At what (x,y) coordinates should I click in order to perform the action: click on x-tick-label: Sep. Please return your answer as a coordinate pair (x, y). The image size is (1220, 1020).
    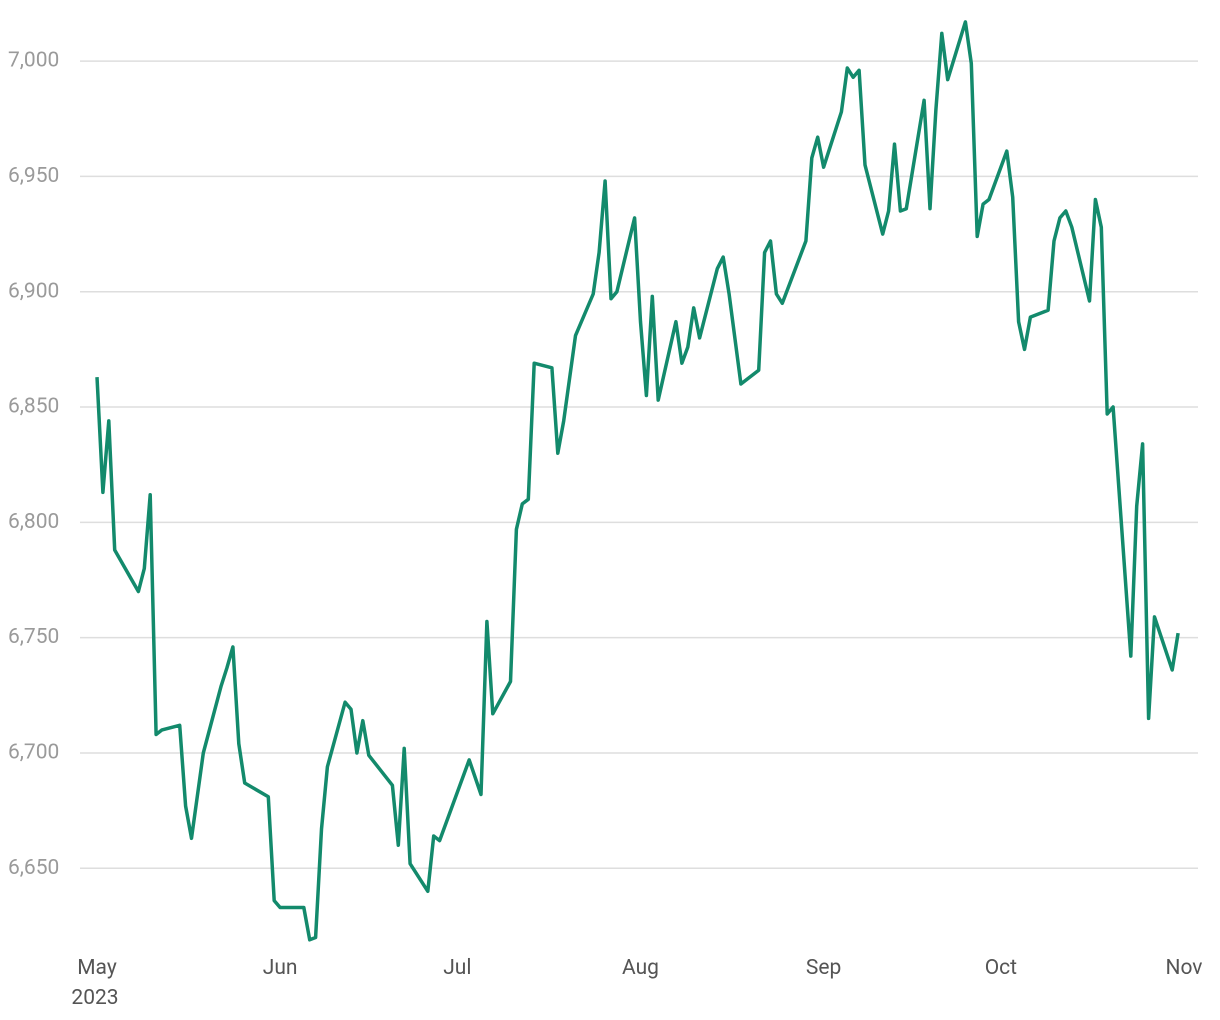
    Looking at the image, I should click on (823, 968).